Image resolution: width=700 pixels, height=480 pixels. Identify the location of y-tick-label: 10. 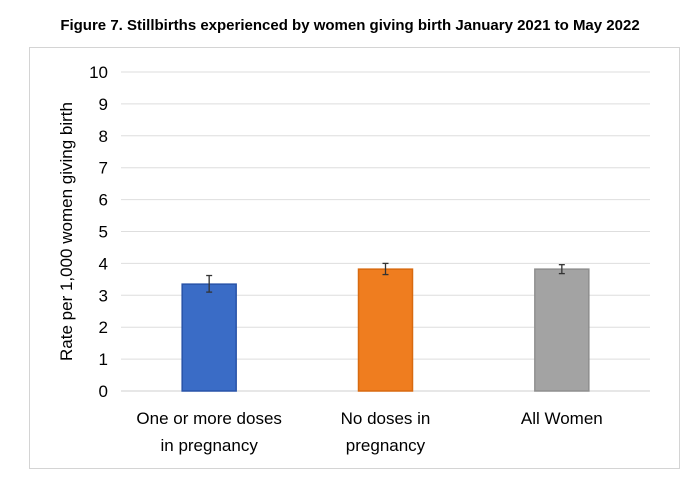
(98, 72).